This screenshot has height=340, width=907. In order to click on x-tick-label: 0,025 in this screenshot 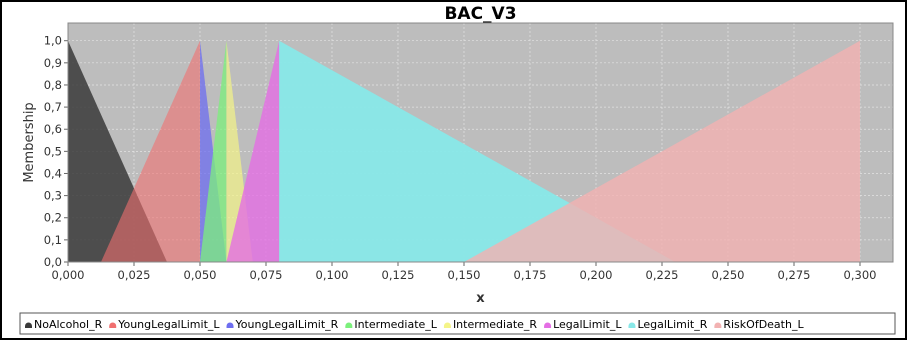, I will do `click(134, 275)`.